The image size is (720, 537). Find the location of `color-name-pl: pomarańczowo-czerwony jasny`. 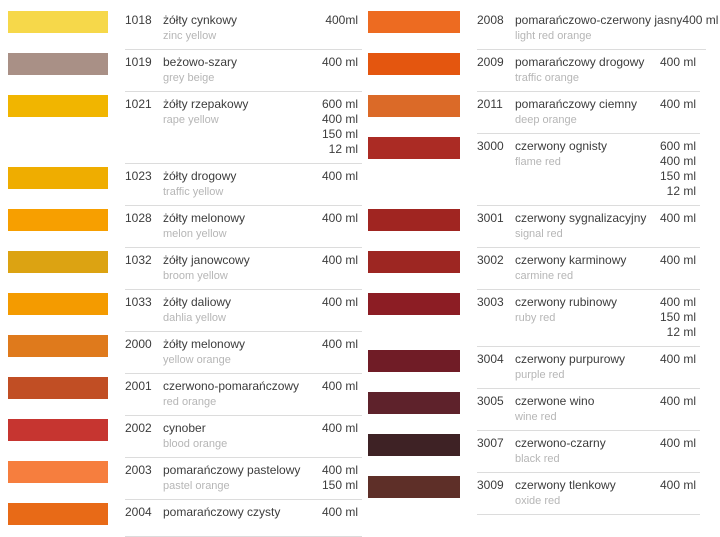

color-name-pl: pomarańczowo-czerwony jasny is located at coordinates (599, 20).